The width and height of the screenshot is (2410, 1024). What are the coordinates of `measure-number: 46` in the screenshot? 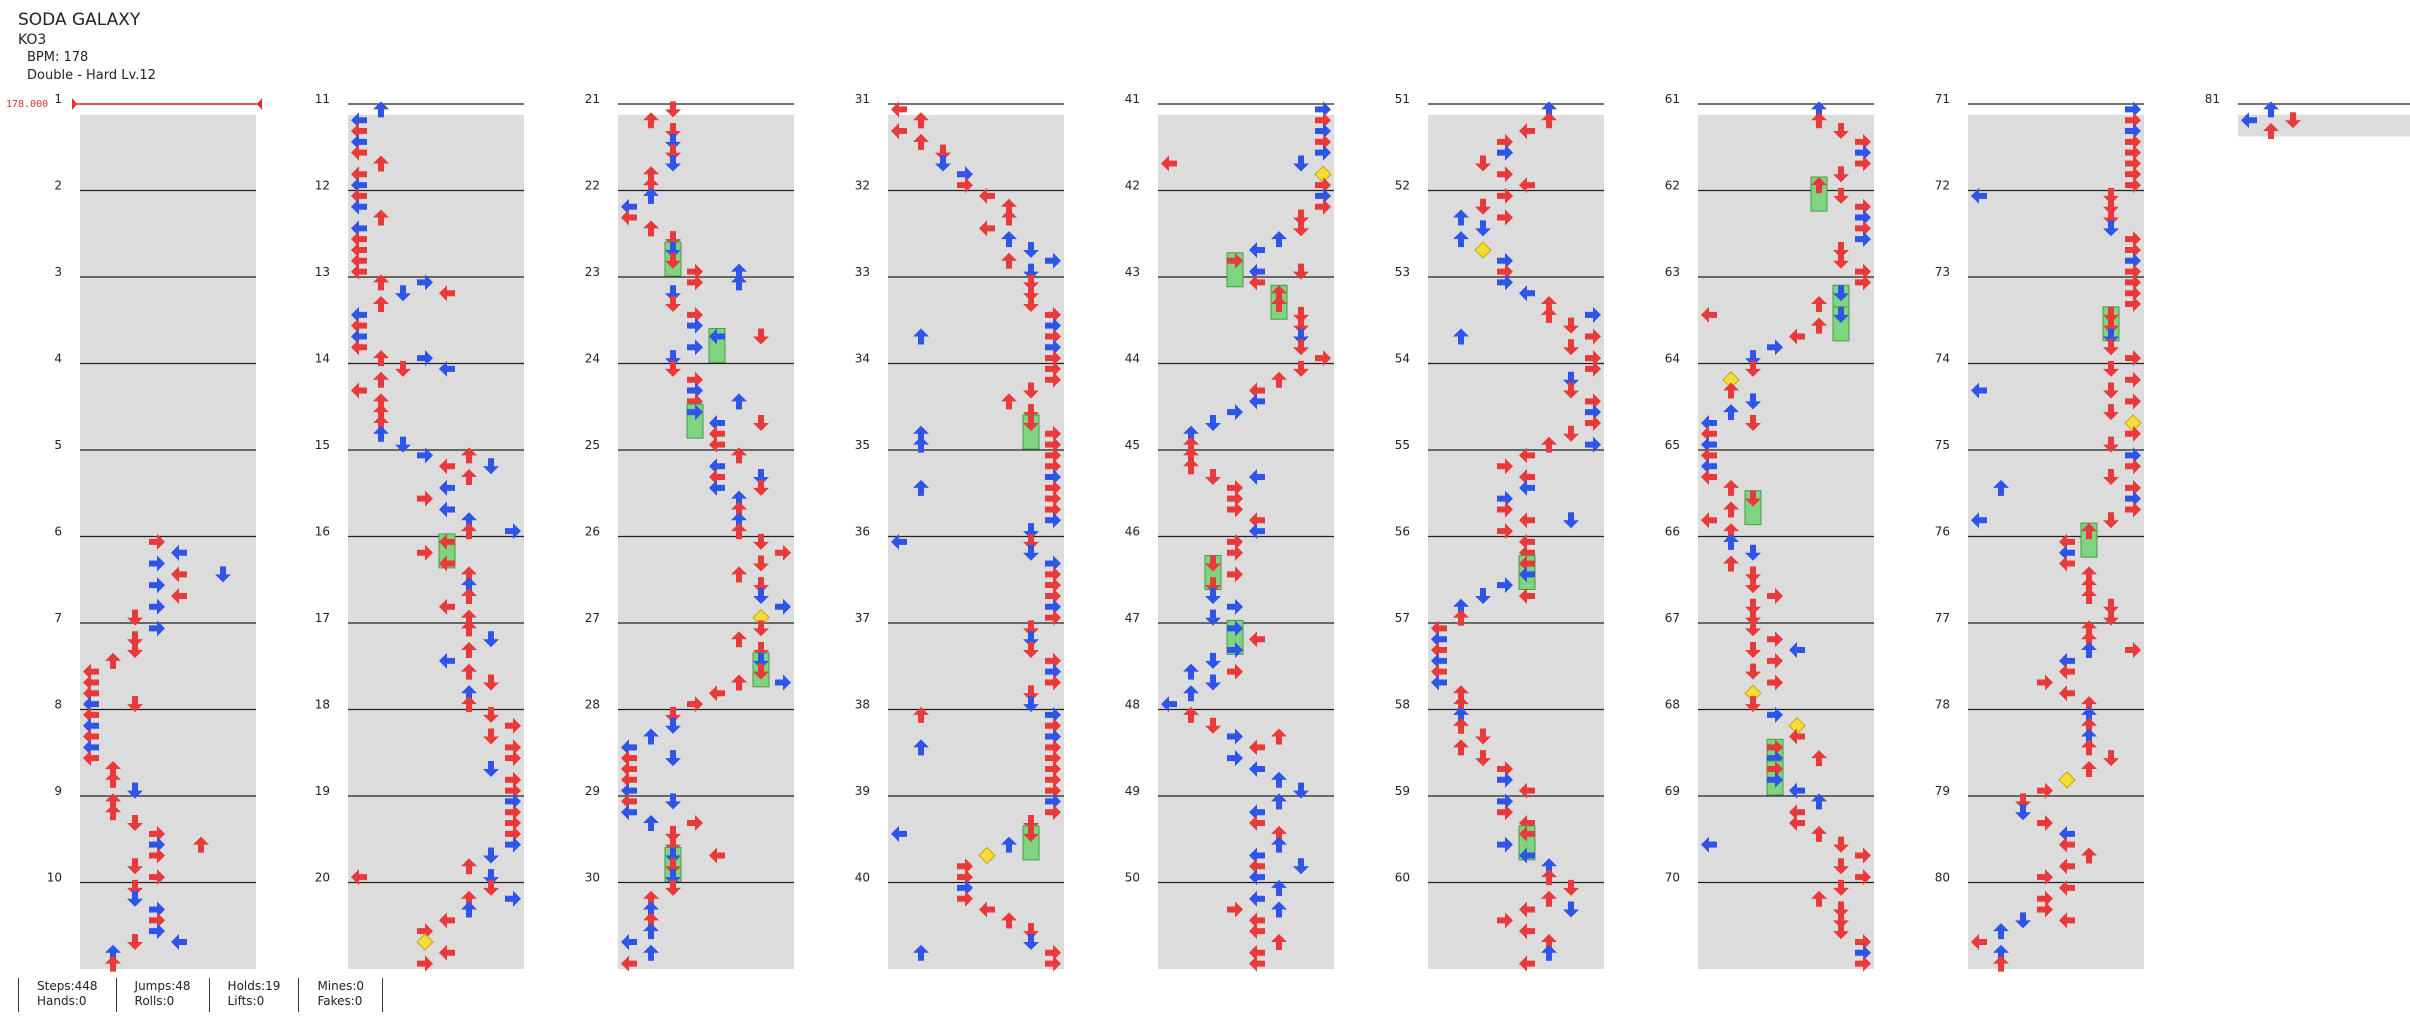 It's located at (1132, 532).